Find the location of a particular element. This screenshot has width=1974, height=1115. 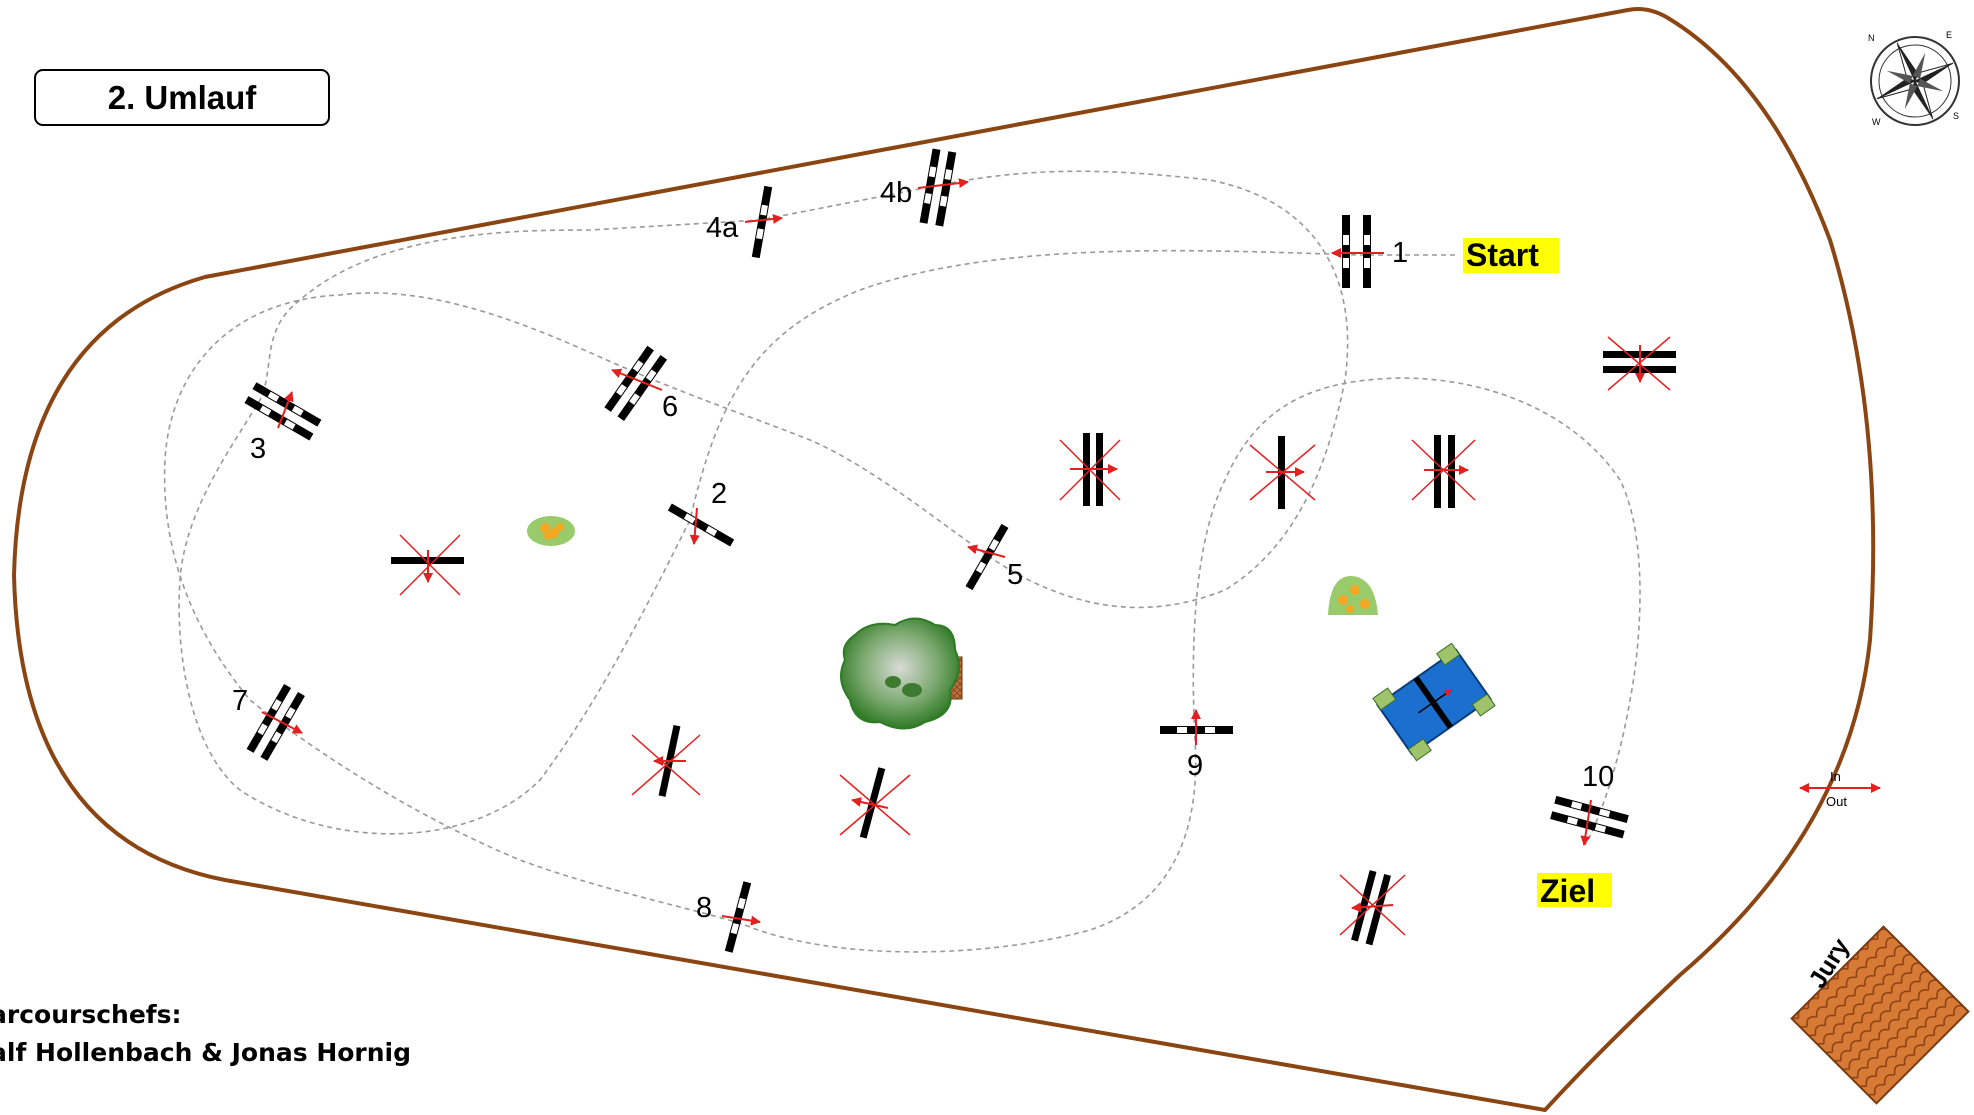

obstacle-4b-number: 4b is located at coordinates (896, 193).